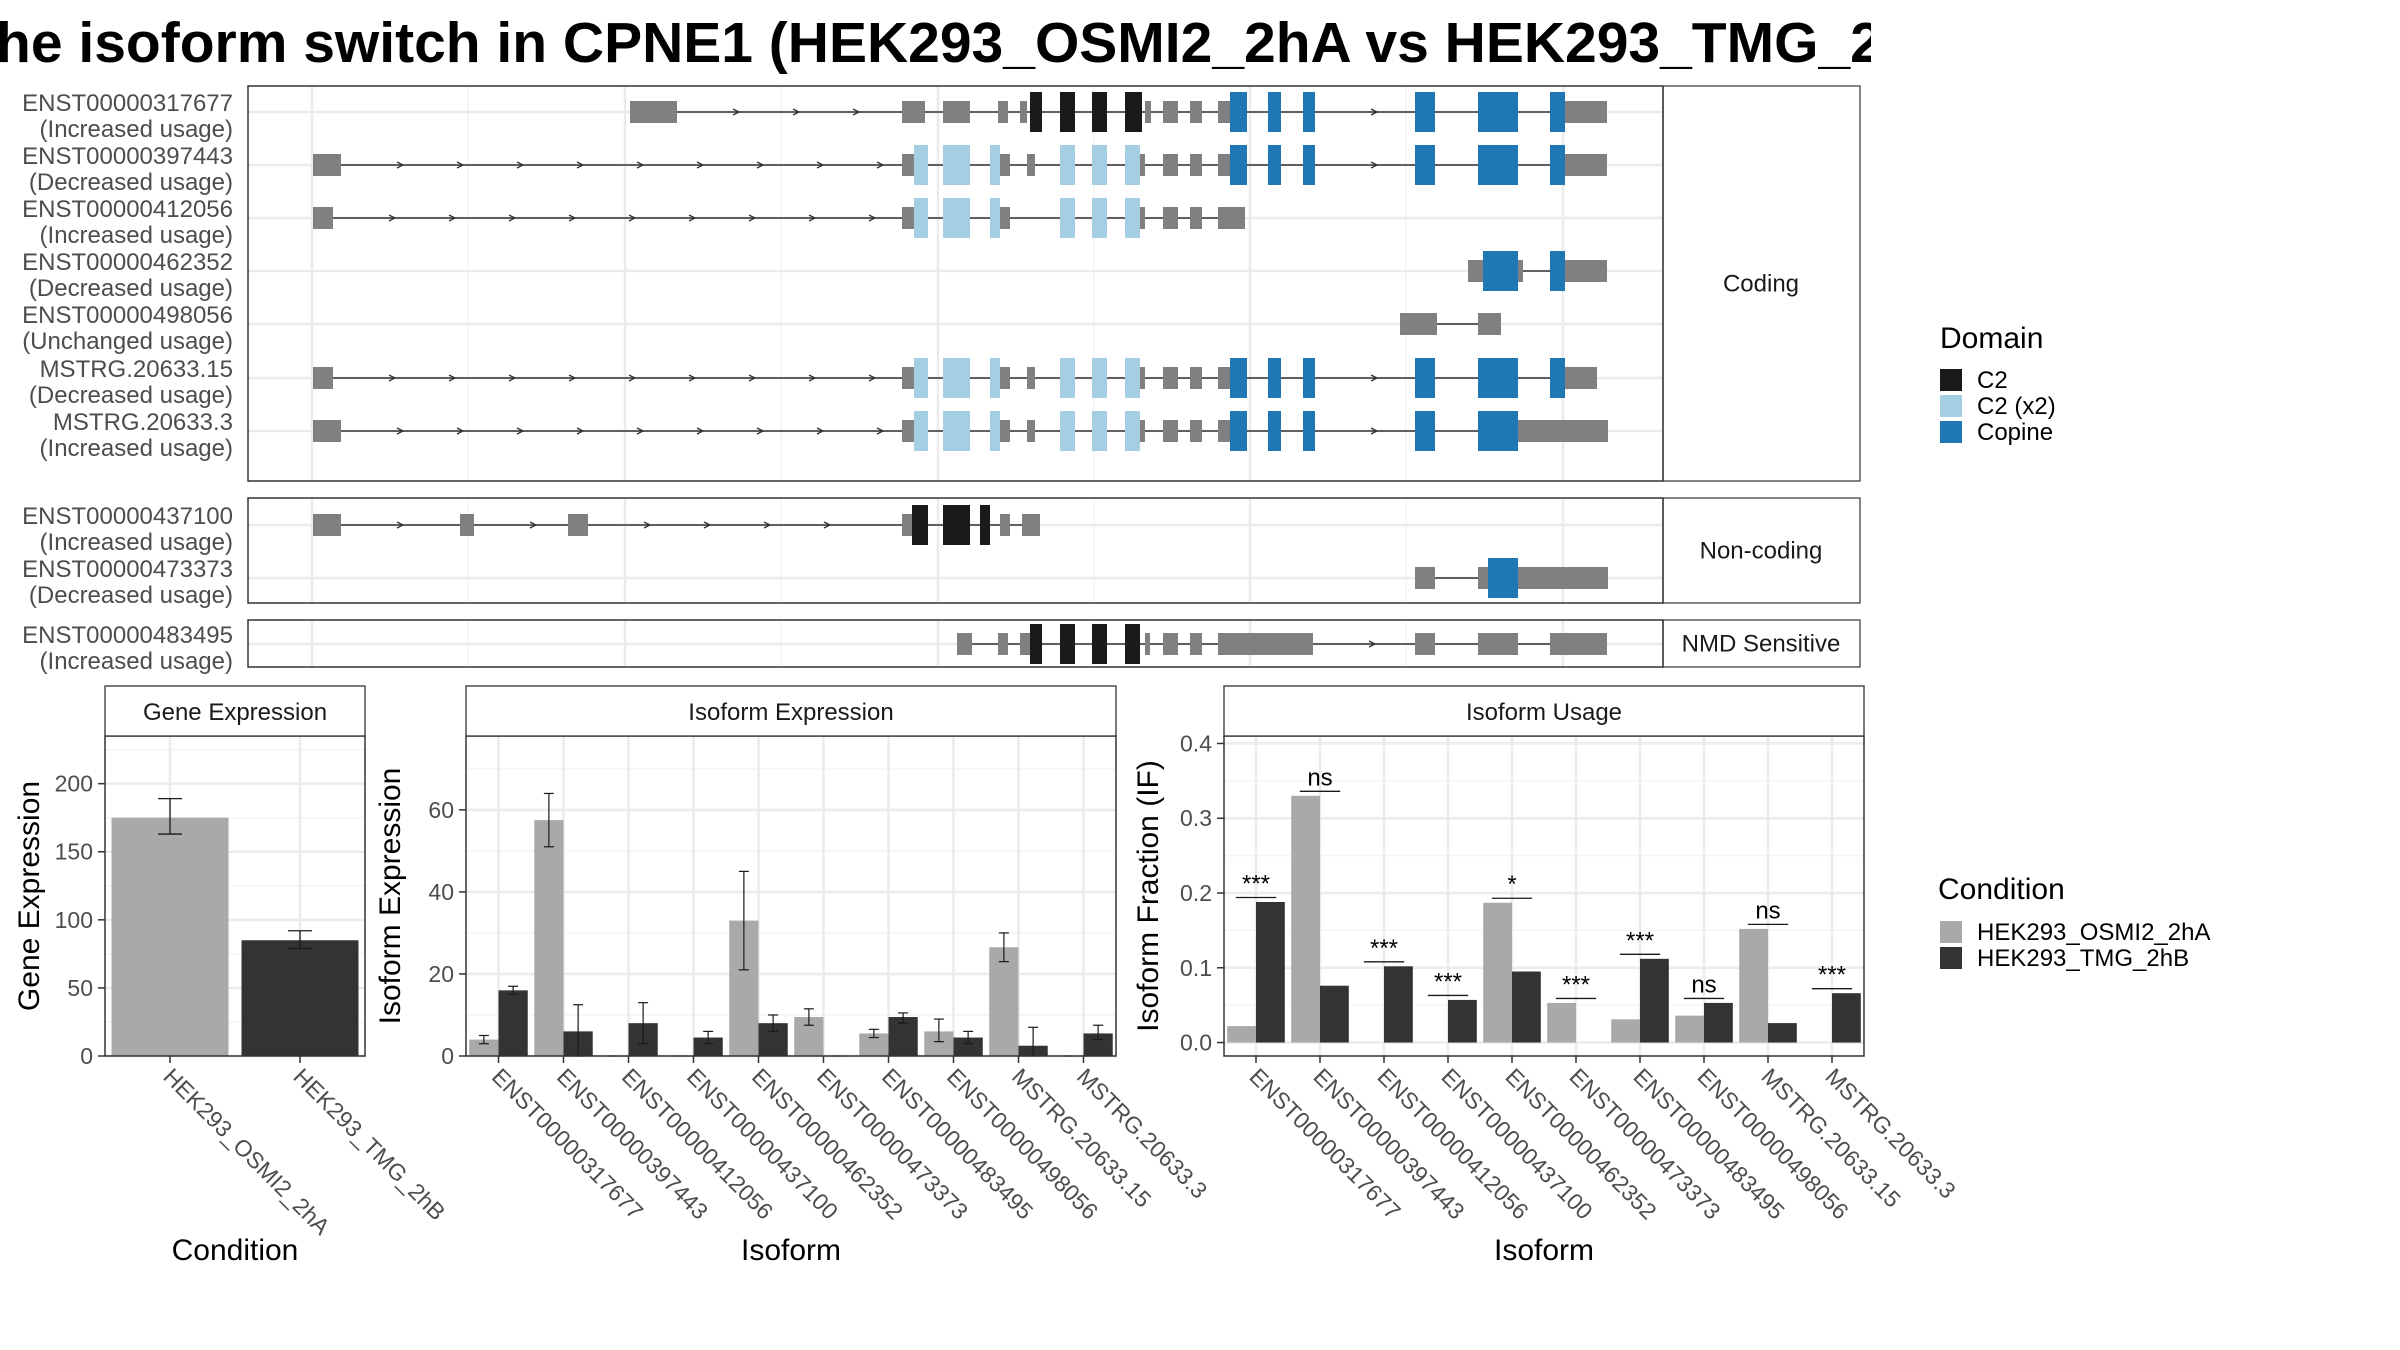 This screenshot has width=2400, height=1350. I want to click on y-tick-label: 20, so click(441, 974).